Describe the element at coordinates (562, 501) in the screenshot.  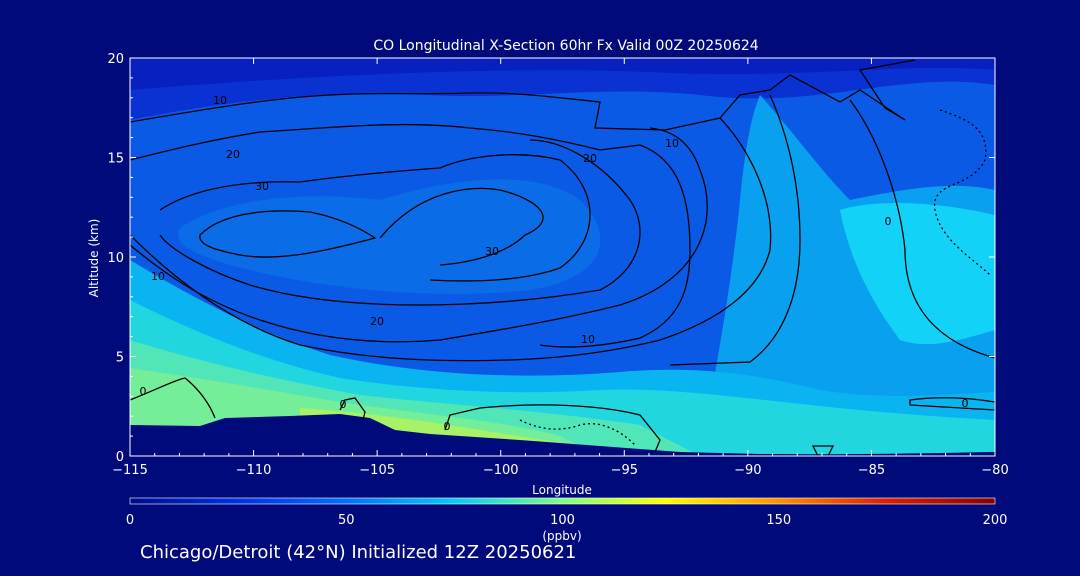
I see `colorbar` at that location.